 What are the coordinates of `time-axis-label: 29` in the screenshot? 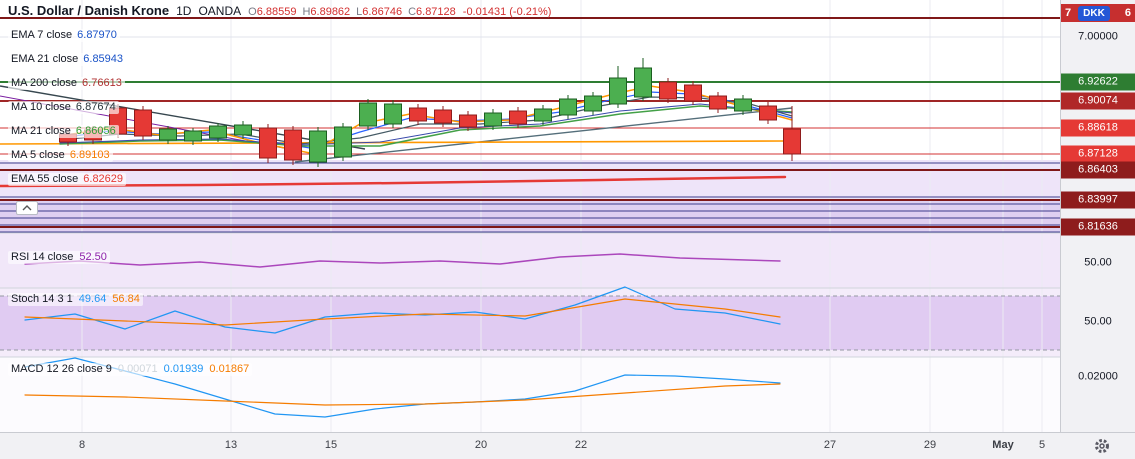 It's located at (930, 445).